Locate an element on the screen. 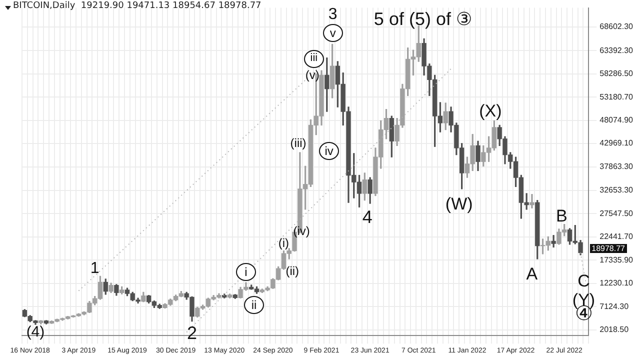 The width and height of the screenshot is (640, 360). y-tick-label: 58286.50 is located at coordinates (617, 73).